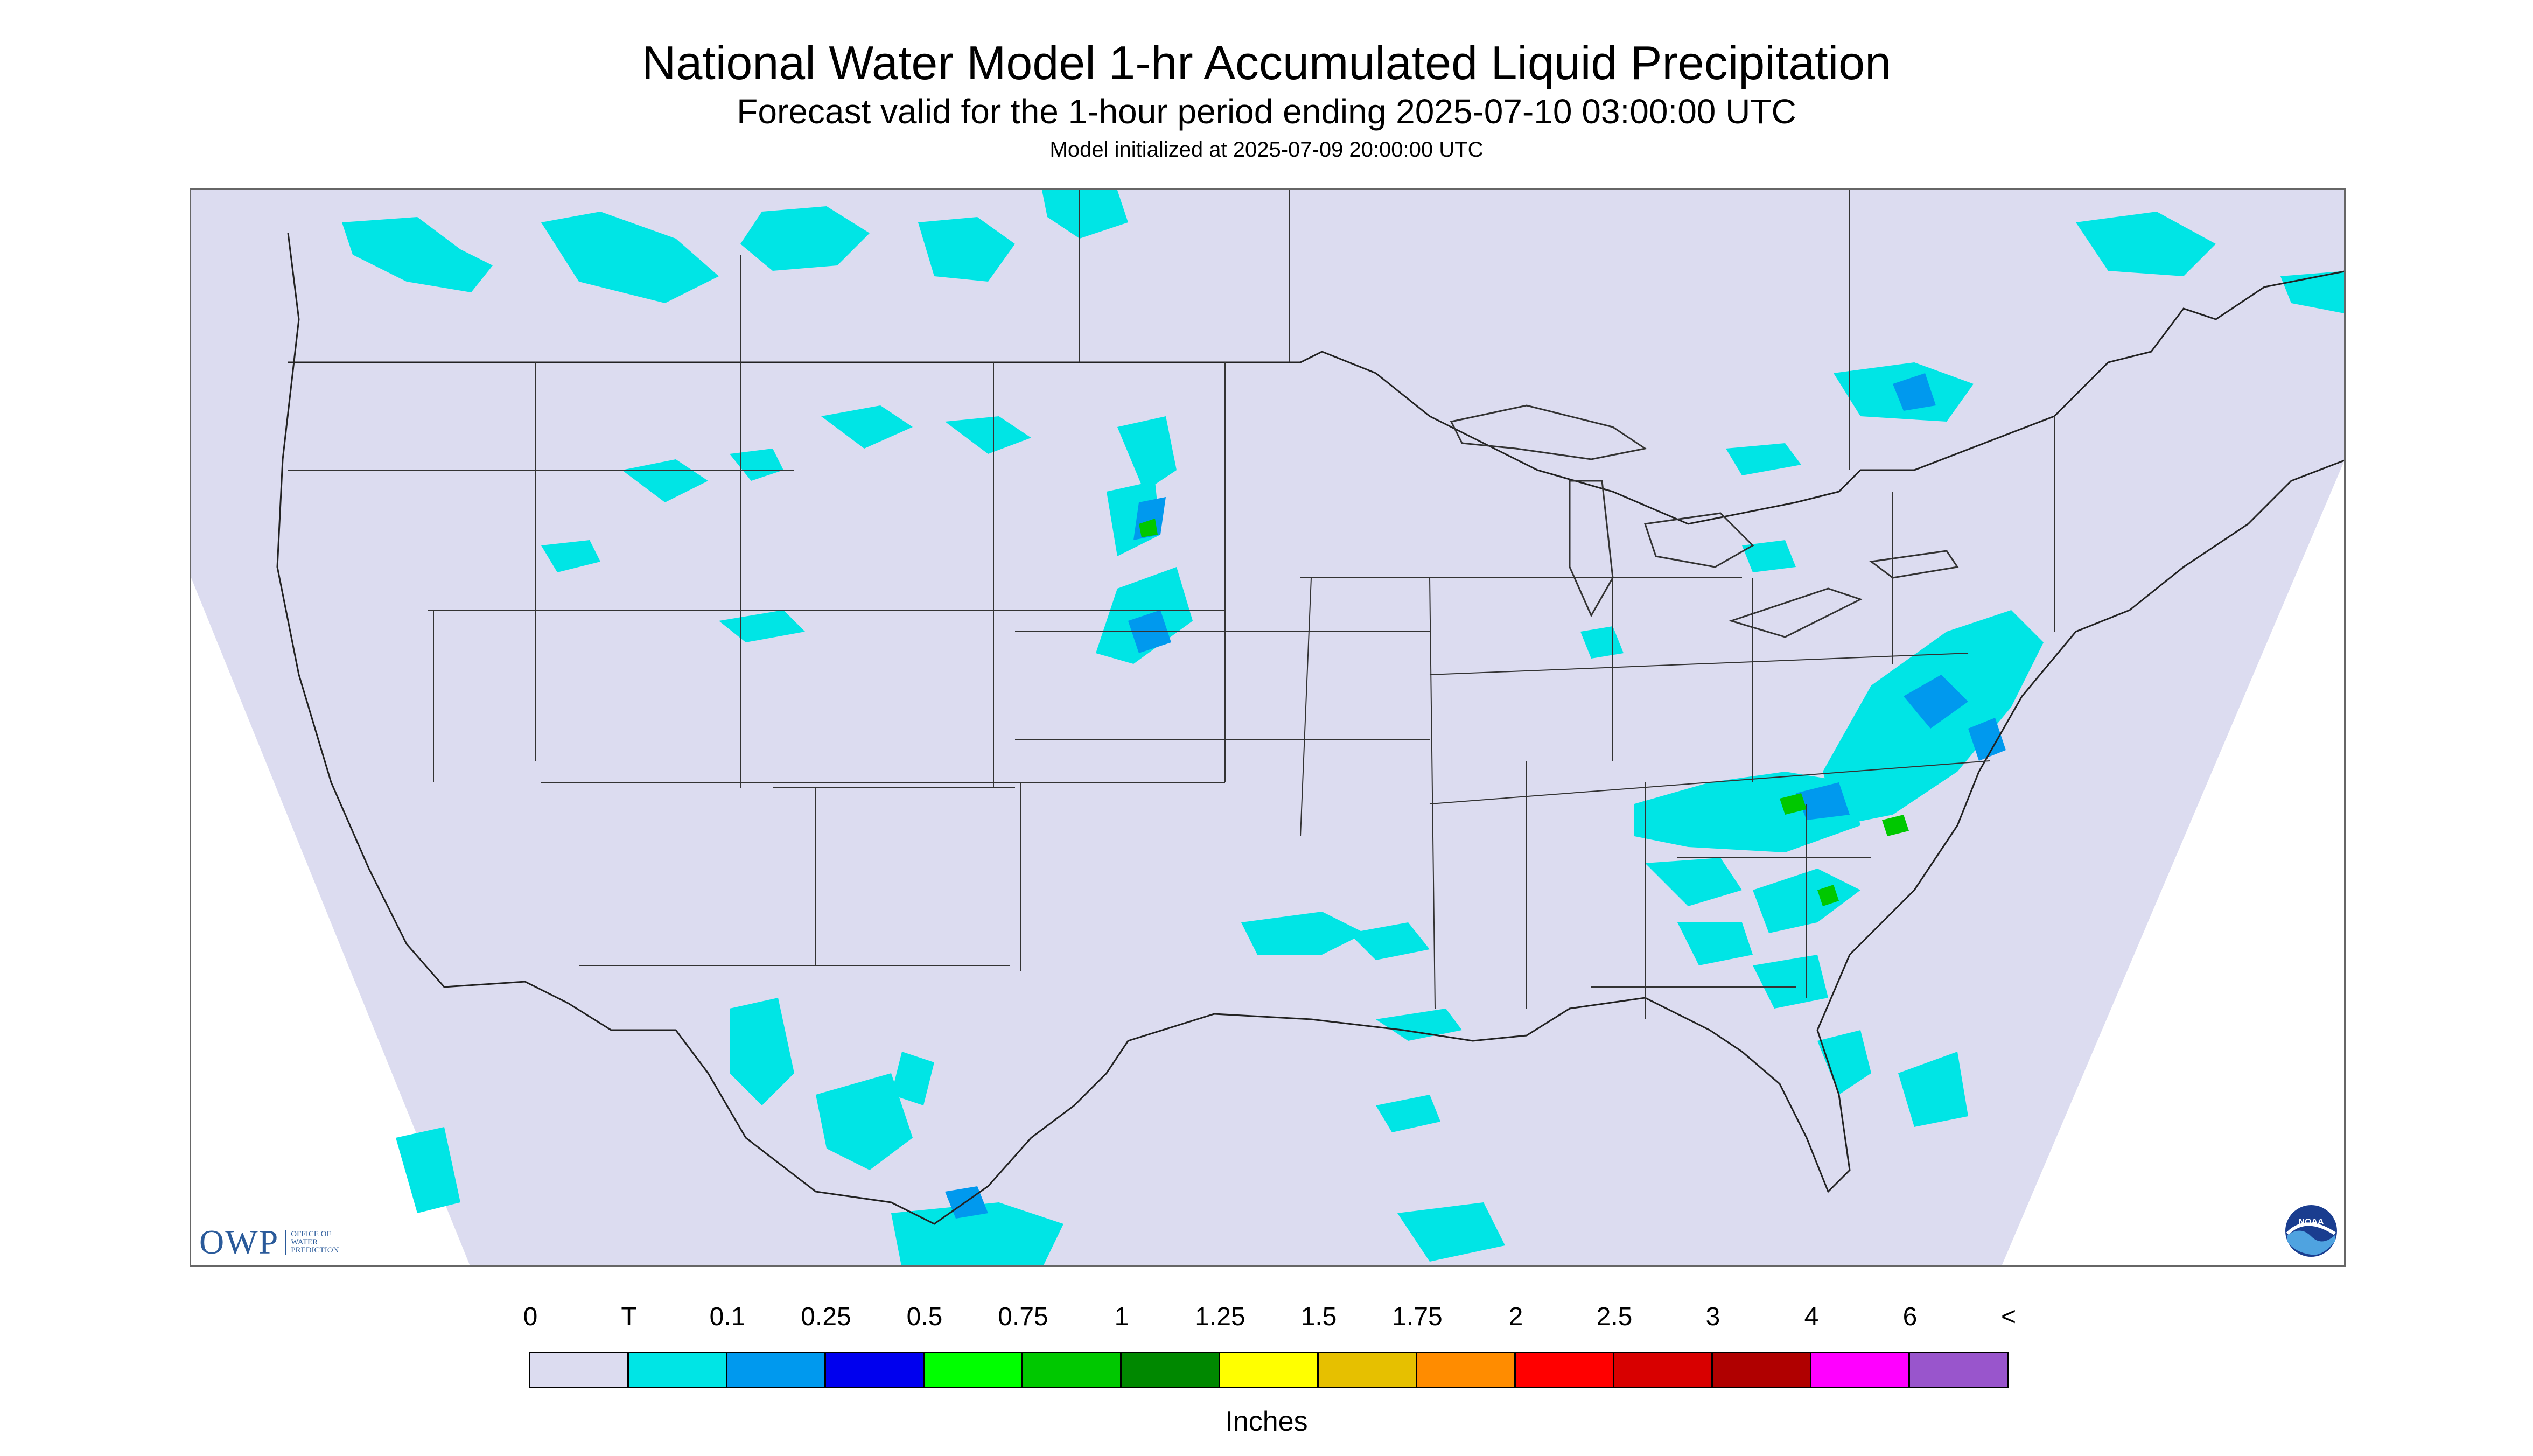  Describe the element at coordinates (826, 1317) in the screenshot. I see `legend-label: 0.25` at that location.